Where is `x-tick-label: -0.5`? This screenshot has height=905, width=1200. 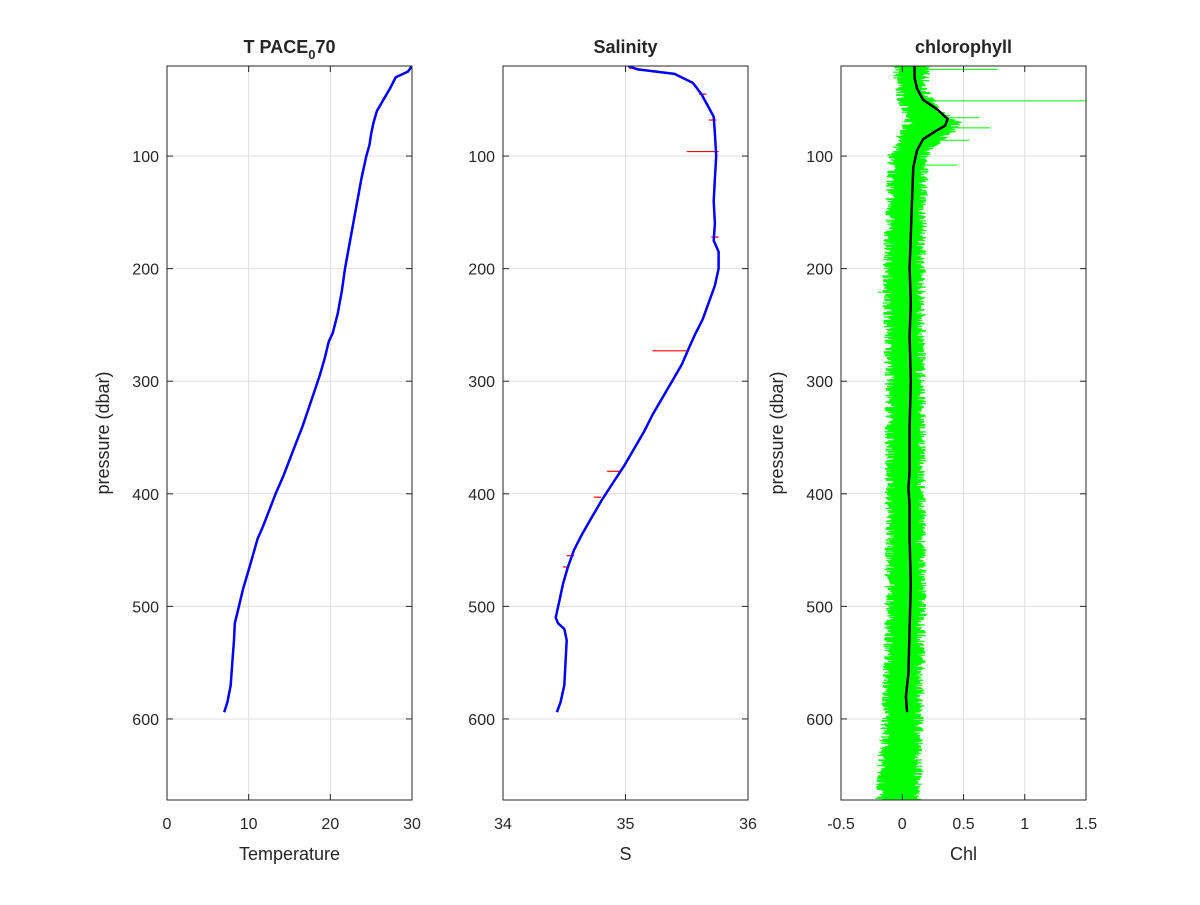 x-tick-label: -0.5 is located at coordinates (841, 824).